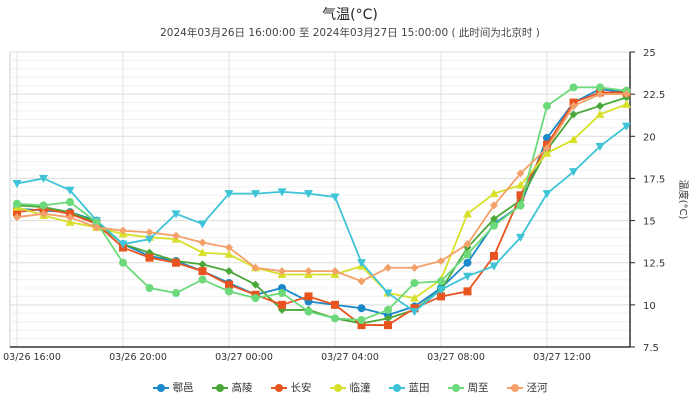 The image size is (700, 400). I want to click on y-tick-label: 25, so click(649, 53).